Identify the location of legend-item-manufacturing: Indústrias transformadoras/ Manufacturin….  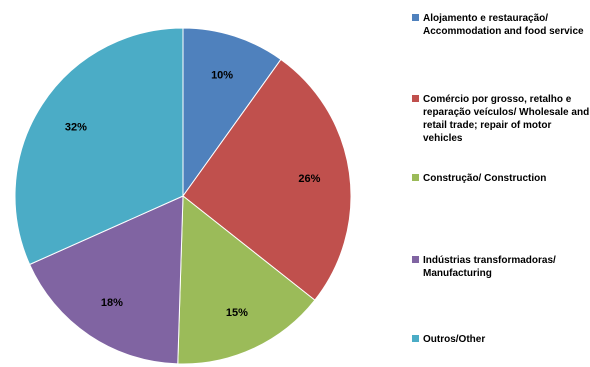
(501, 267).